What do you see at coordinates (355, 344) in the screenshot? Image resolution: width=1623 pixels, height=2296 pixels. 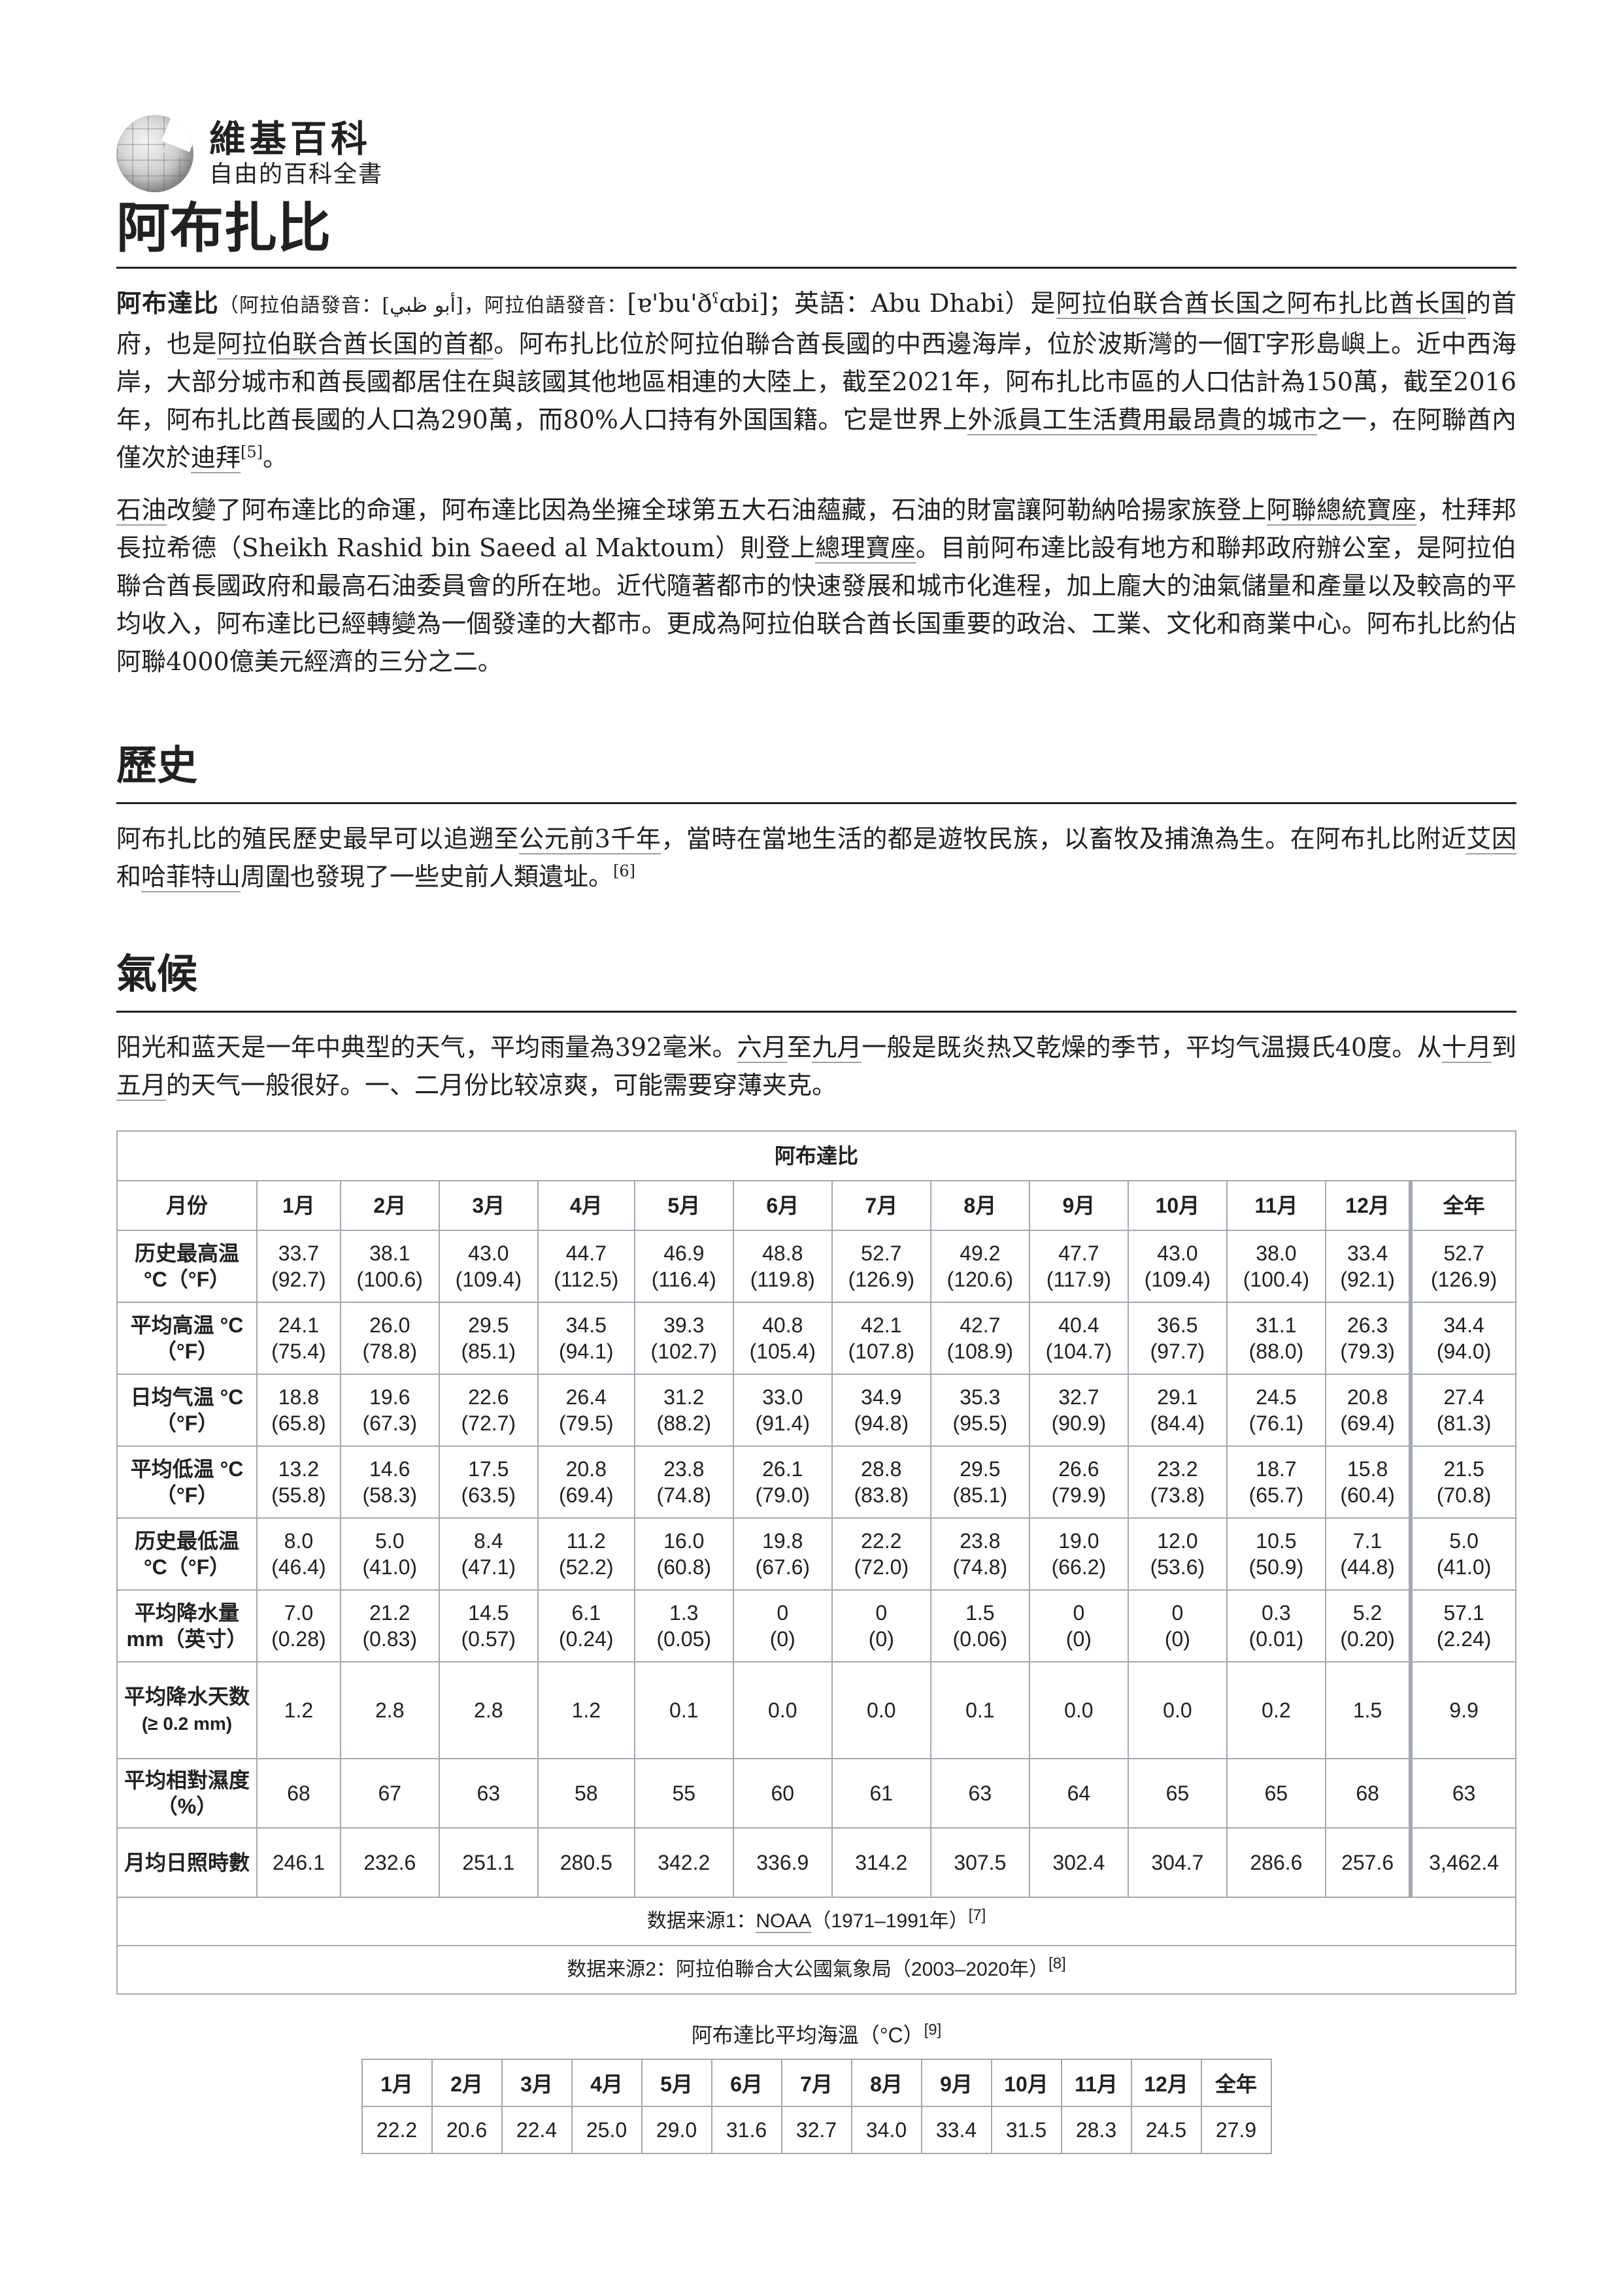 I see `link-uae-capital: 阿拉伯联合酋长国的首都` at bounding box center [355, 344].